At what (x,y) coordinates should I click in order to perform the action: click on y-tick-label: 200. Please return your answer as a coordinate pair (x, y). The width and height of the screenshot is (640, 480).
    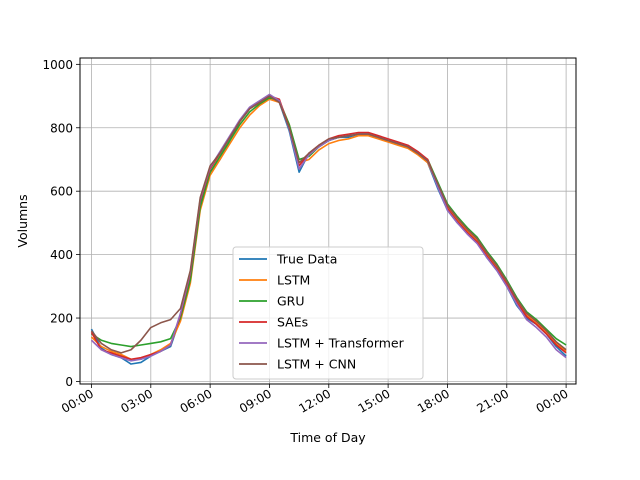
    Looking at the image, I should click on (61, 319).